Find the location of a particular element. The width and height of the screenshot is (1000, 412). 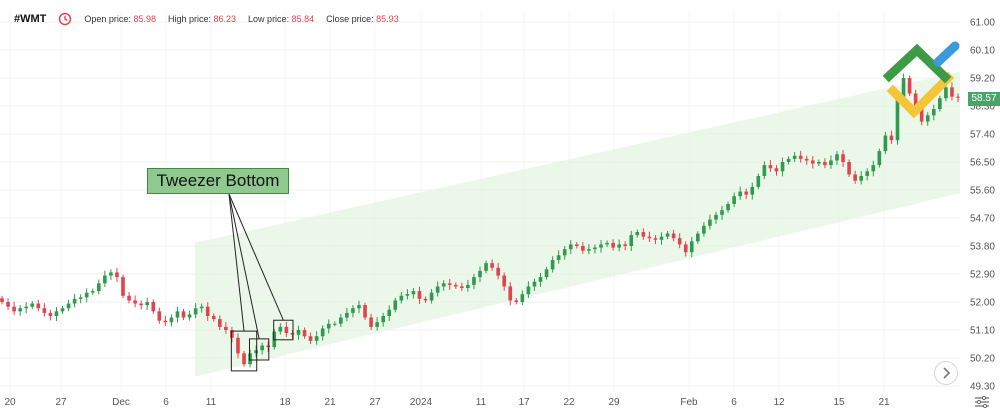

y-tick-label: 53.80 is located at coordinates (982, 247).